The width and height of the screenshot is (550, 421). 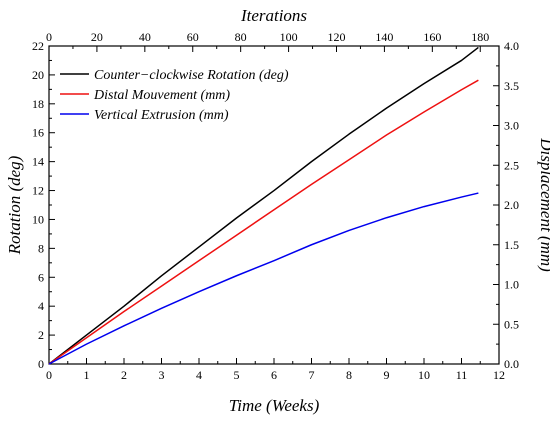 What do you see at coordinates (38, 191) in the screenshot?
I see `left-tick-label: 12` at bounding box center [38, 191].